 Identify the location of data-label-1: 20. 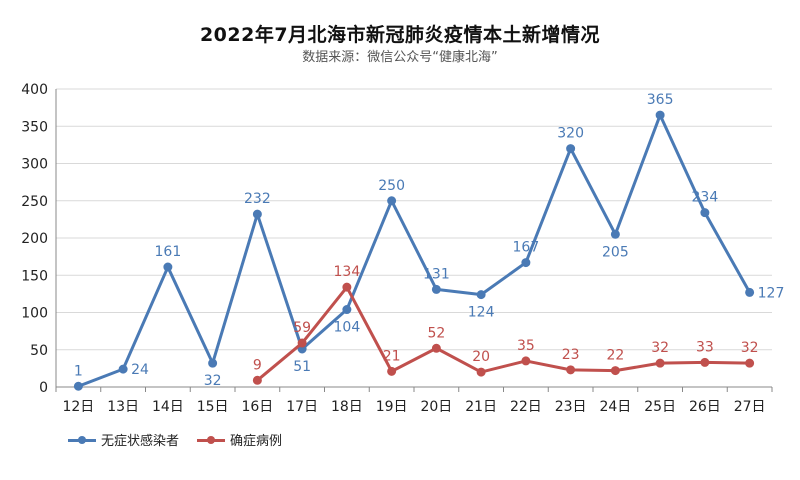
(481, 357).